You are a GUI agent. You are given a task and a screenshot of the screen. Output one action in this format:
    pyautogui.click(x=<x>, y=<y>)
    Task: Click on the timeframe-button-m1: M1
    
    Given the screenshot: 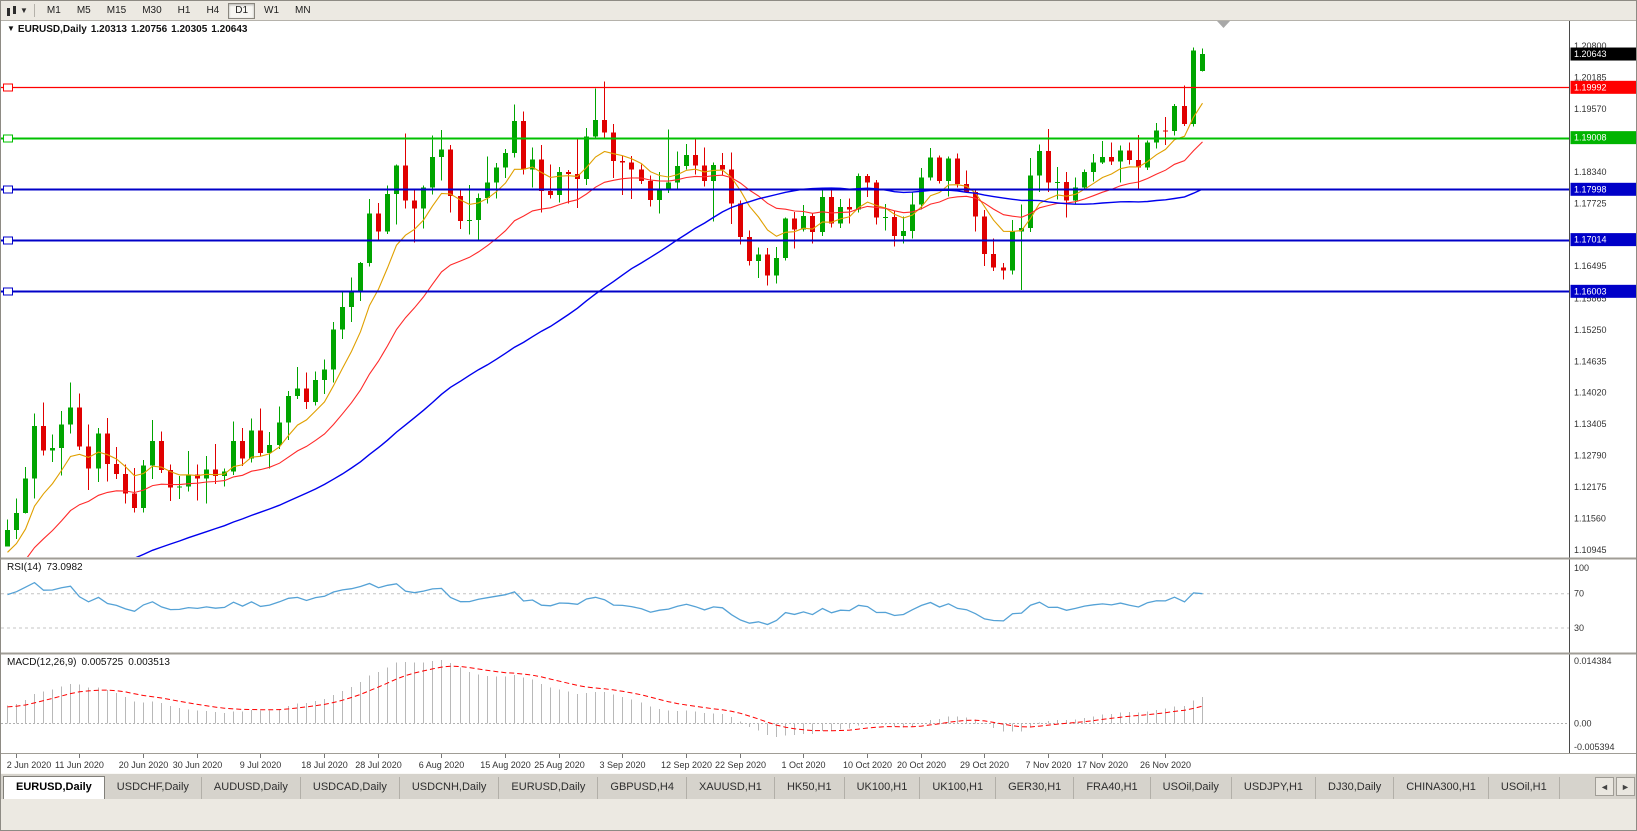 What is the action you would take?
    pyautogui.click(x=53, y=10)
    